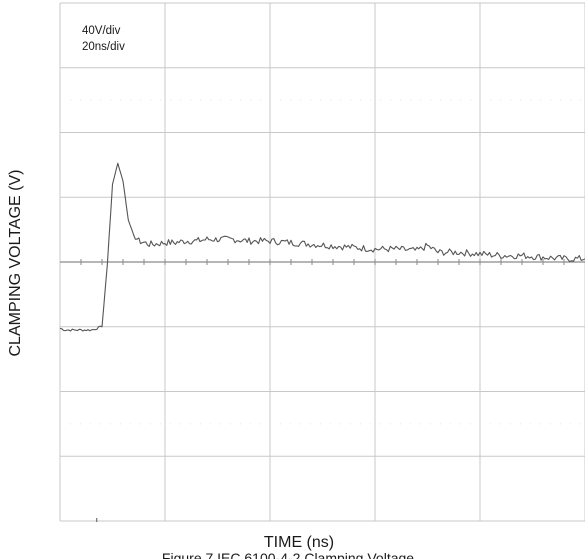  I want to click on figure-caption: Figure 7 IEC 6100-4-2 Clamping Voltage, so click(288, 554).